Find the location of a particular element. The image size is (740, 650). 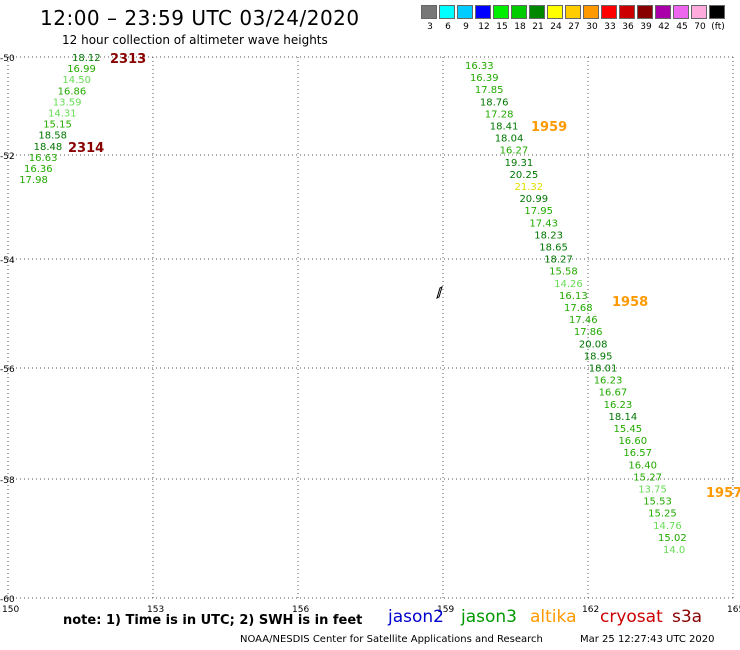

swh-value-label: 17.98 is located at coordinates (33, 180).